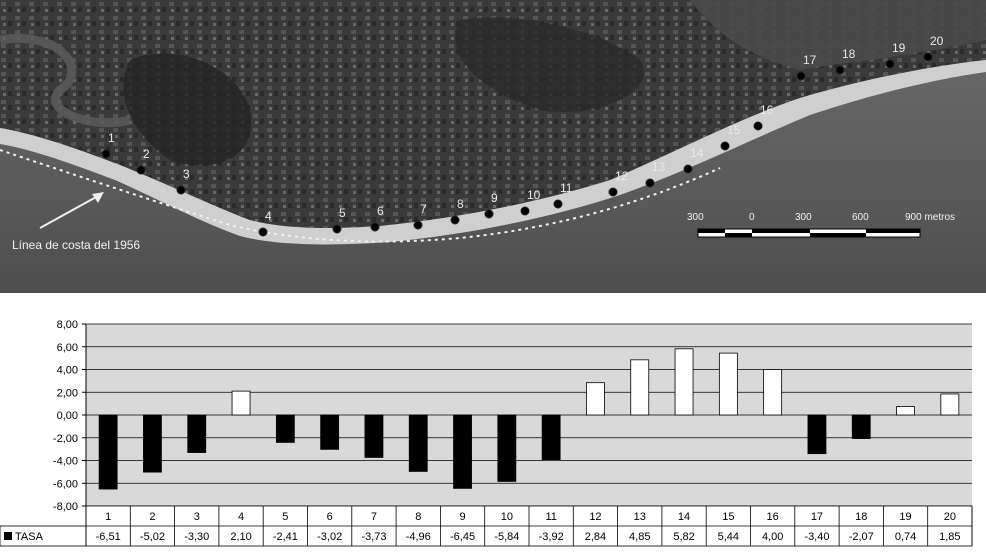  I want to click on x-tick-label: 13, so click(640, 517).